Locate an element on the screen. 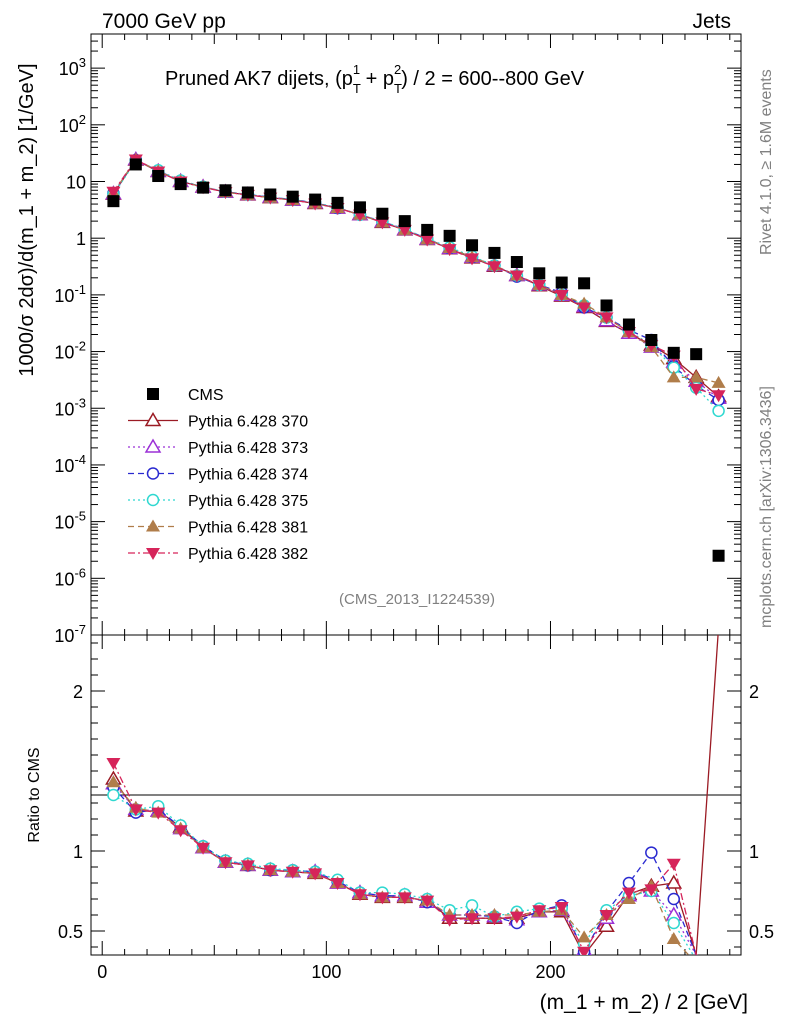  analysis-id-label: (CMS_2013_I1224539) is located at coordinates (417, 599).